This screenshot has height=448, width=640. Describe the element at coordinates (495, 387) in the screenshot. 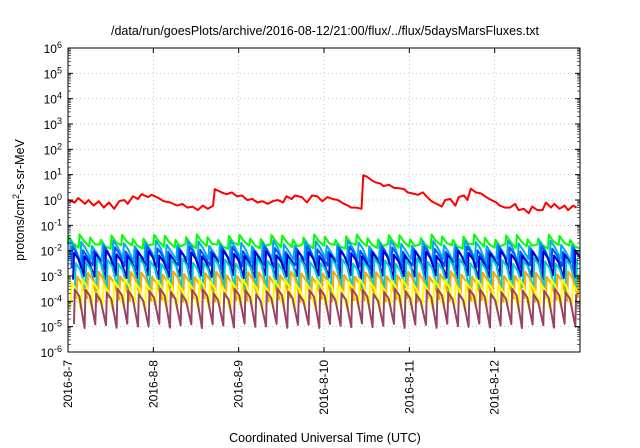

I see `x-tick-label: 2016-8-12` at that location.